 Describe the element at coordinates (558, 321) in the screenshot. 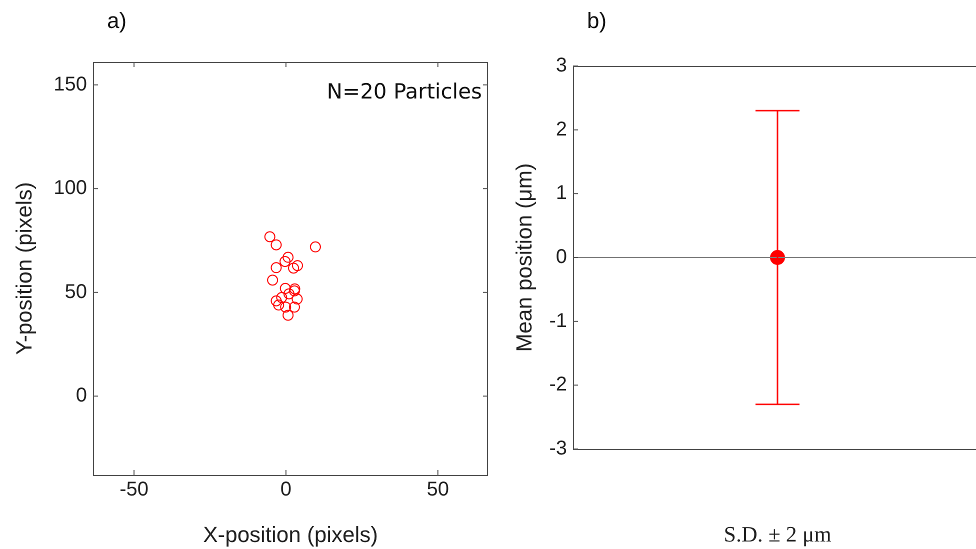

I see `y-tick-label: -1` at that location.